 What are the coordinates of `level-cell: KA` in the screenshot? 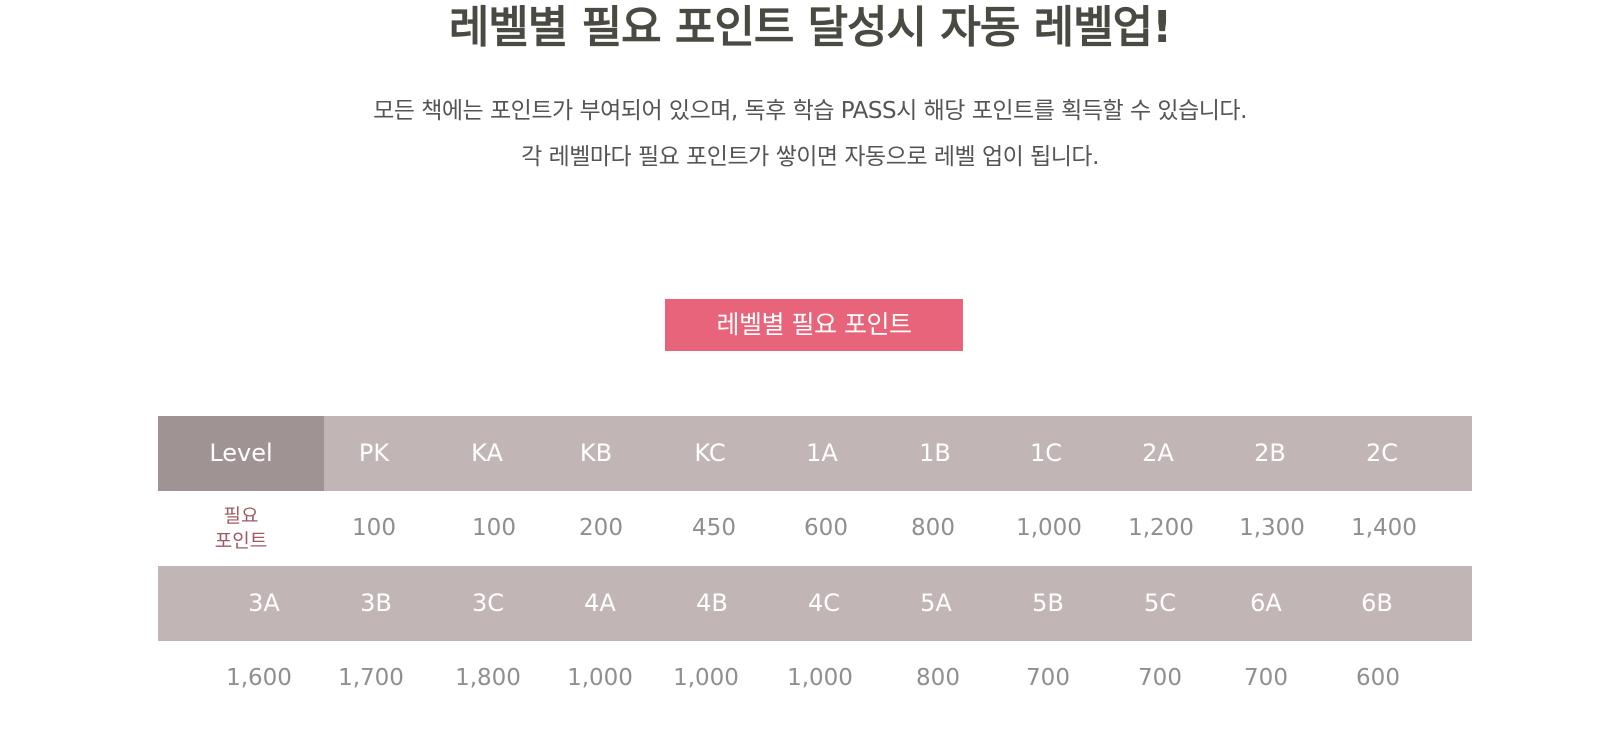 It's located at (487, 453).